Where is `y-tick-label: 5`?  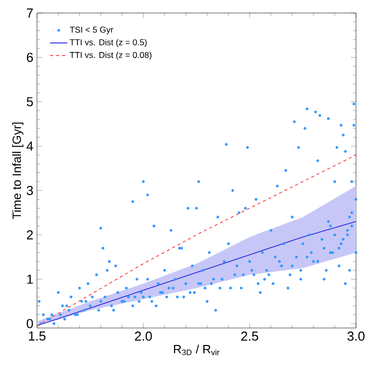
y-tick-label: 5 is located at coordinates (29, 101).